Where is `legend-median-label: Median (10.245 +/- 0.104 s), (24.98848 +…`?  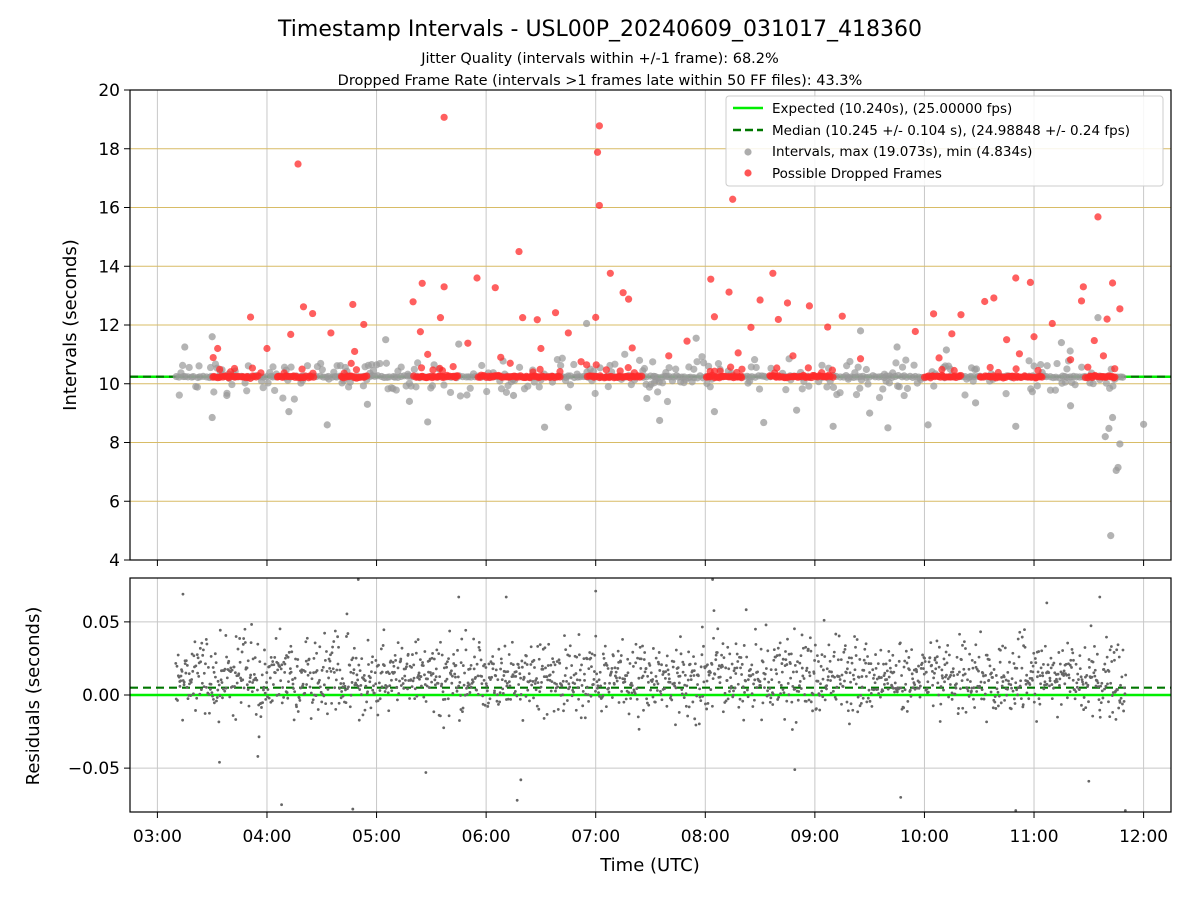 legend-median-label: Median (10.245 +/- 0.104 s), (24.98848 +… is located at coordinates (951, 131).